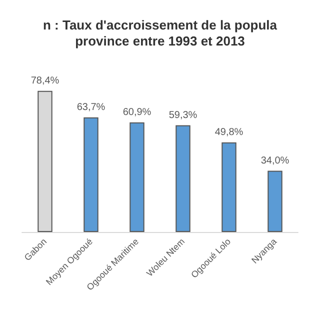 The height and width of the screenshot is (320, 320). Describe the element at coordinates (183, 115) in the screenshot. I see `data-label: 59,3%` at that location.